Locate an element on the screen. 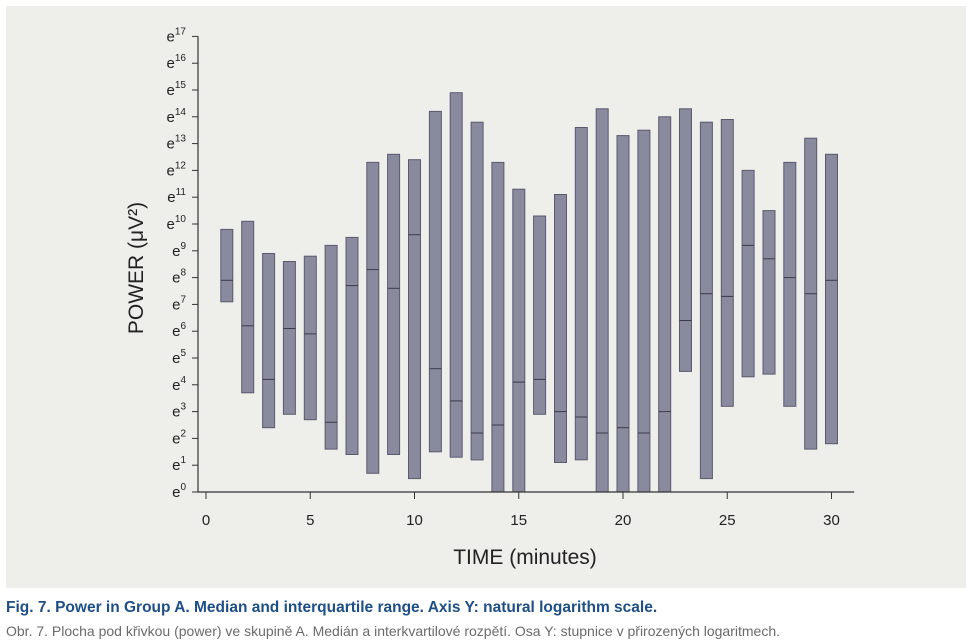 This screenshot has width=970, height=643. box-t22 is located at coordinates (665, 304).